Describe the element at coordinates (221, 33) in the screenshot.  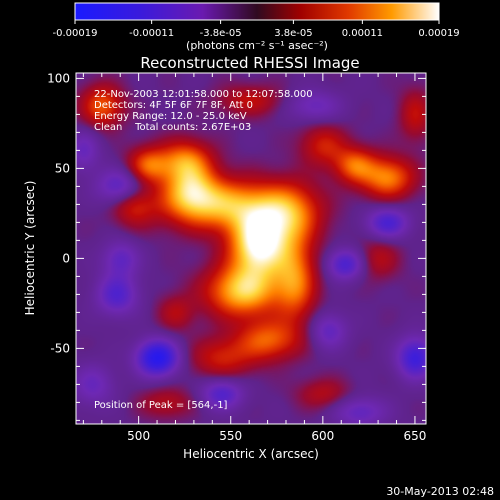
I see `colorbar-tick-label: -3.8e-05` at that location.